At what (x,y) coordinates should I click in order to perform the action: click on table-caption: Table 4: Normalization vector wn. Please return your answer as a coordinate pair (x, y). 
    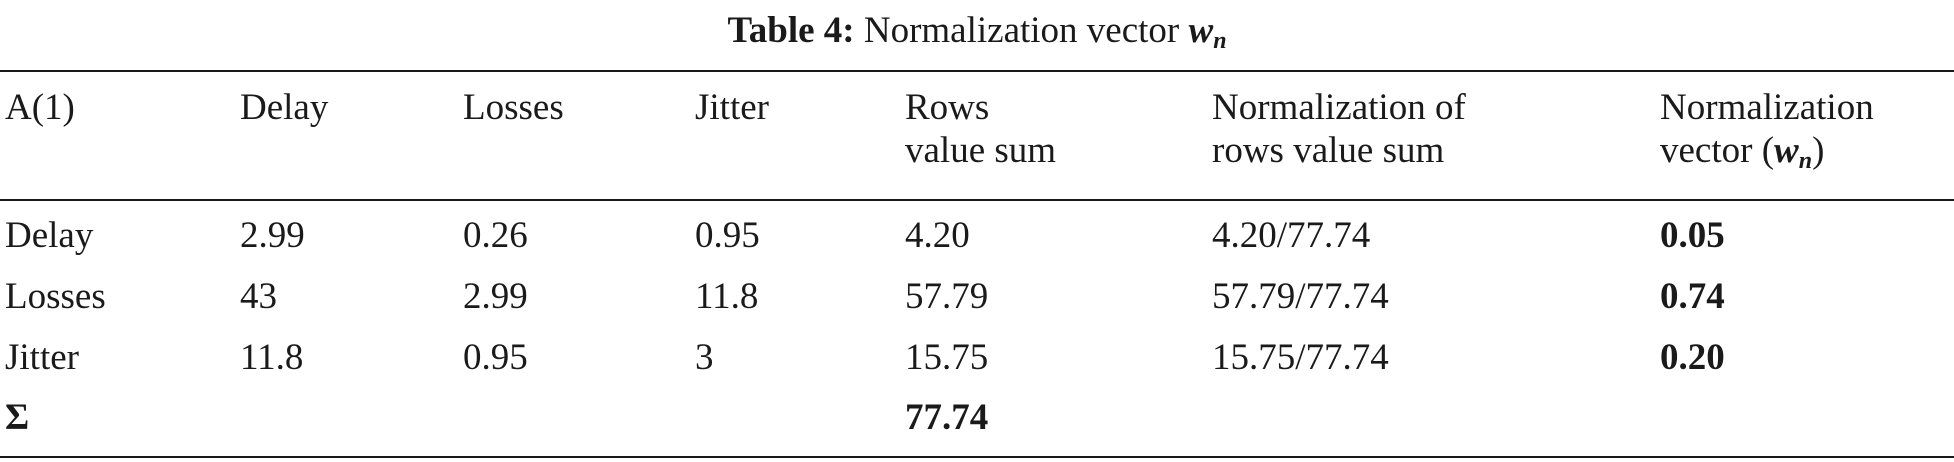
    Looking at the image, I should click on (977, 36).